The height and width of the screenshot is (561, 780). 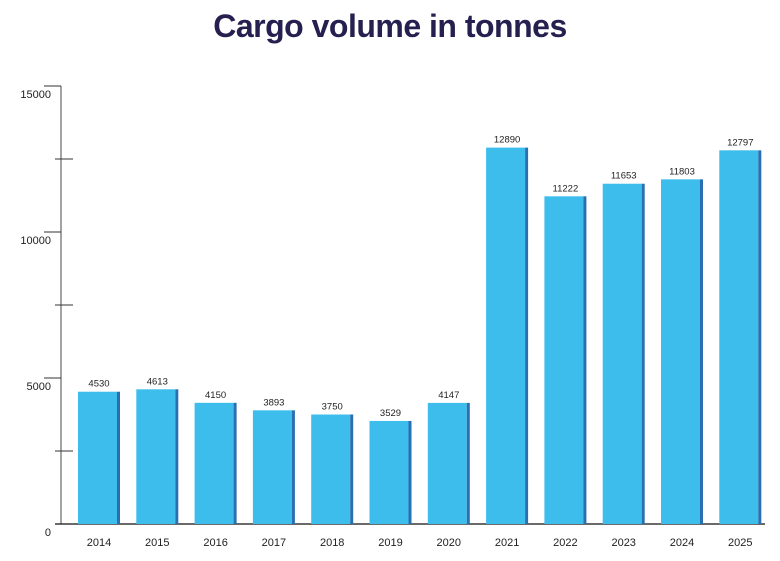 I want to click on data-label-2016: 4150, so click(x=215, y=395).